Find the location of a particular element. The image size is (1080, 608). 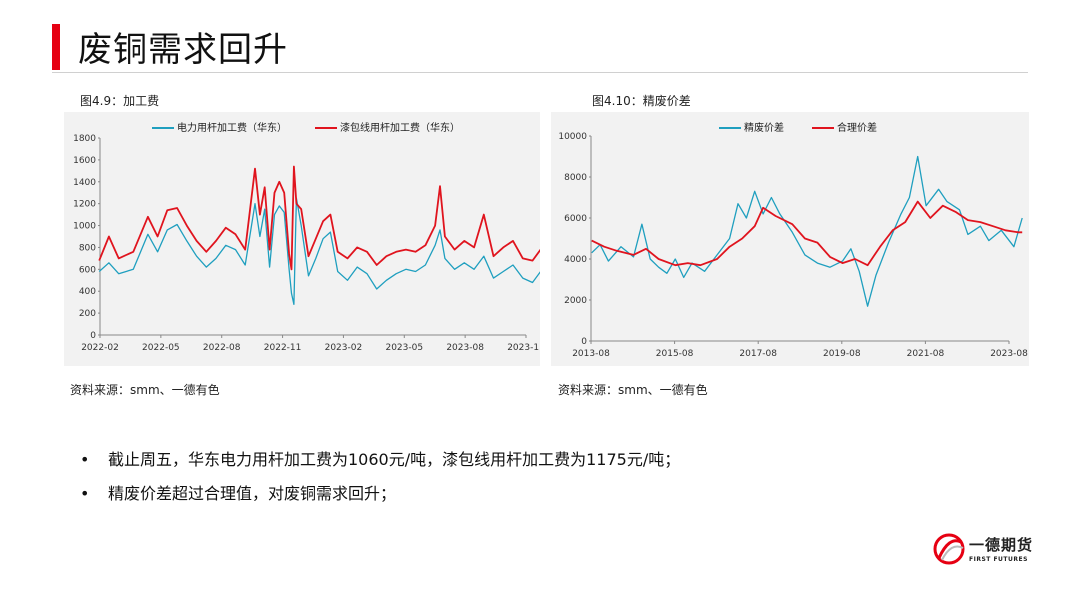

chart1-y-tick-label: 1200 is located at coordinates (84, 205).